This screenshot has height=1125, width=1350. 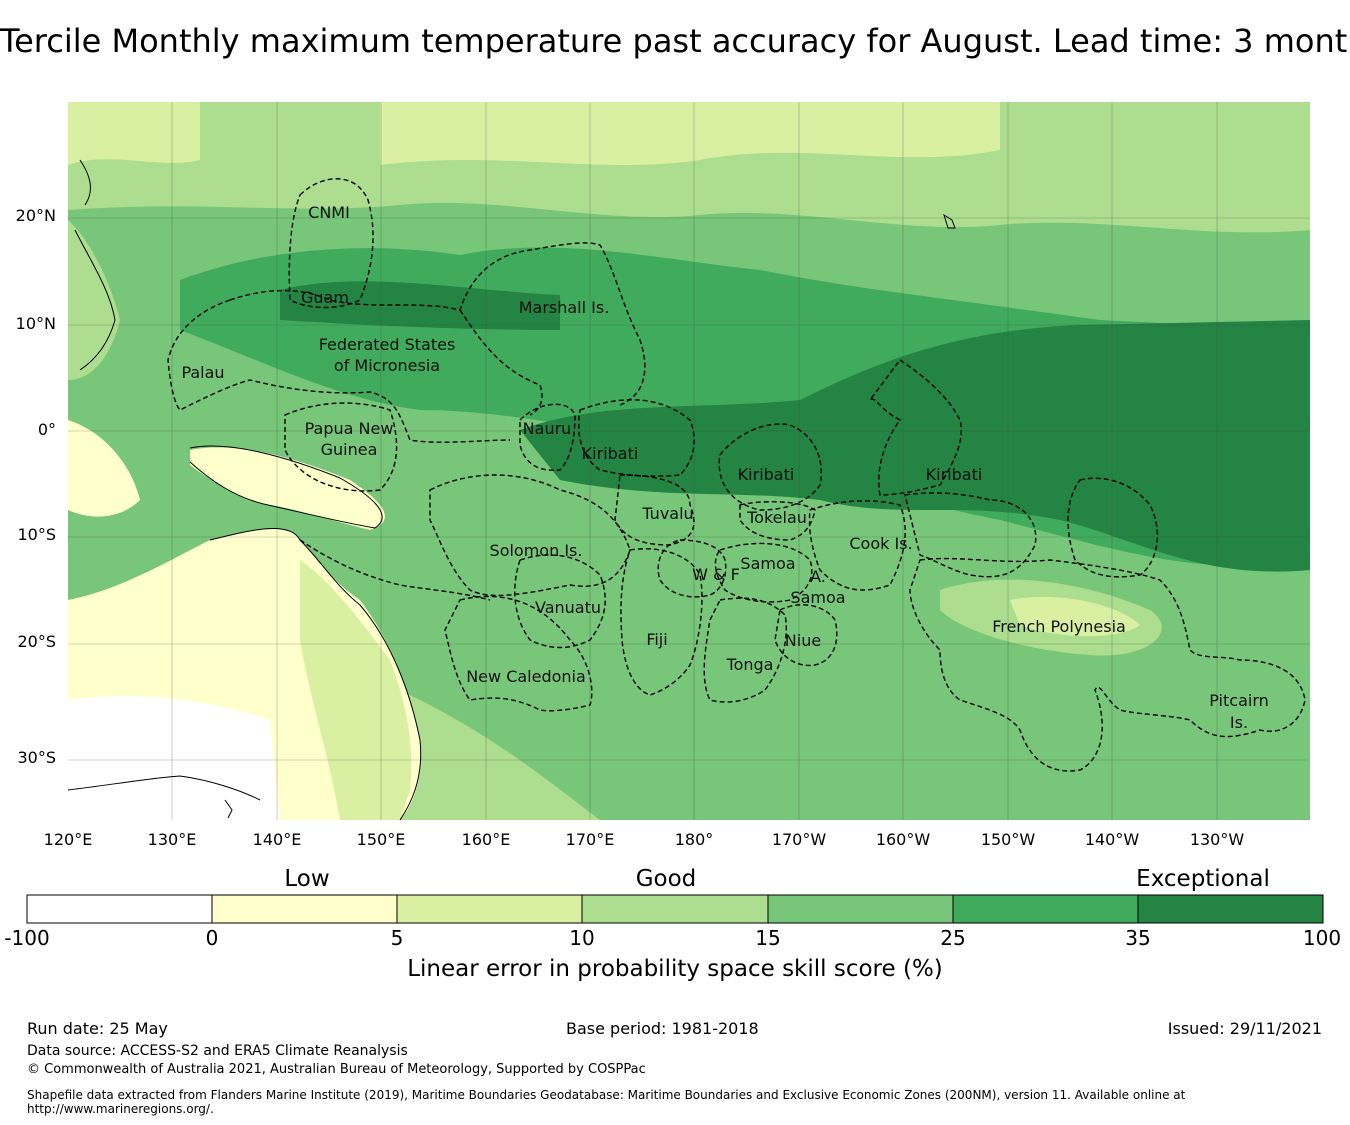 What do you see at coordinates (1203, 879) in the screenshot?
I see `category-exceptional: Exceptional` at bounding box center [1203, 879].